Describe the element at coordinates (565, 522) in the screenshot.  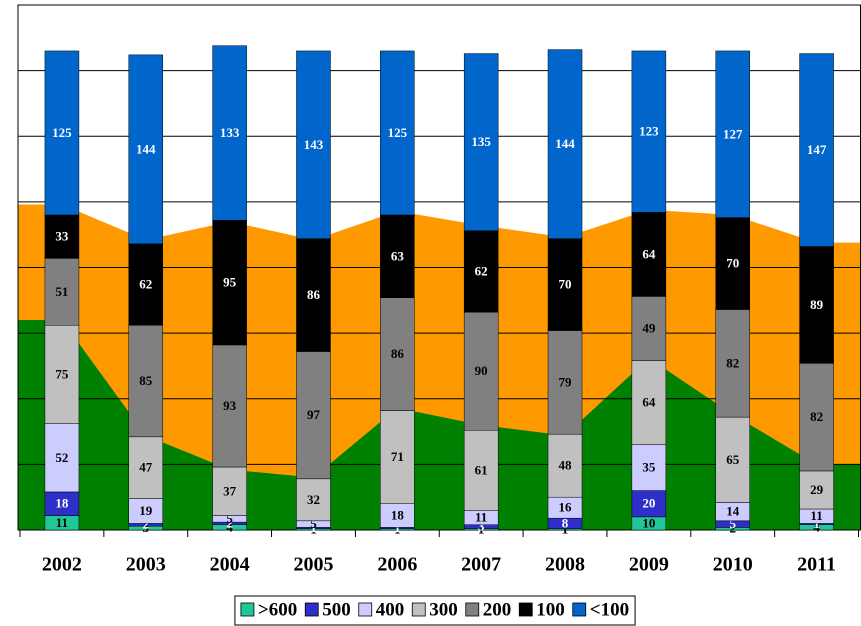
I see `value-label: 8` at that location.